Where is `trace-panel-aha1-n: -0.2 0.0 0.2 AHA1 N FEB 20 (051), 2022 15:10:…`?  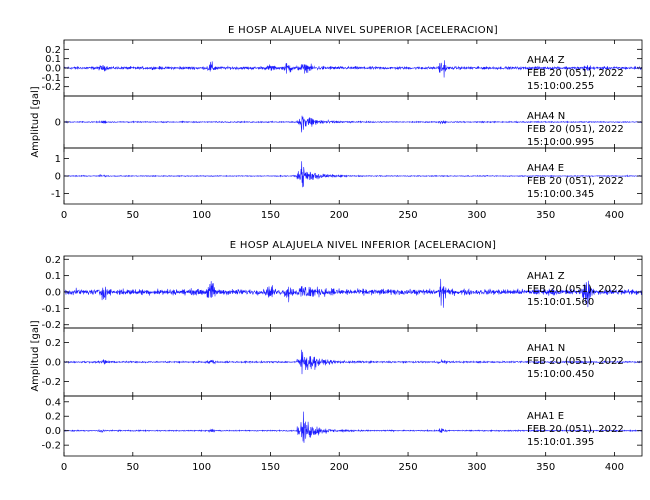
trace-panel-aha1-n: -0.2 0.0 0.2 AHA1 N FEB 20 (051), 2022 15:10:… is located at coordinates (342, 362).